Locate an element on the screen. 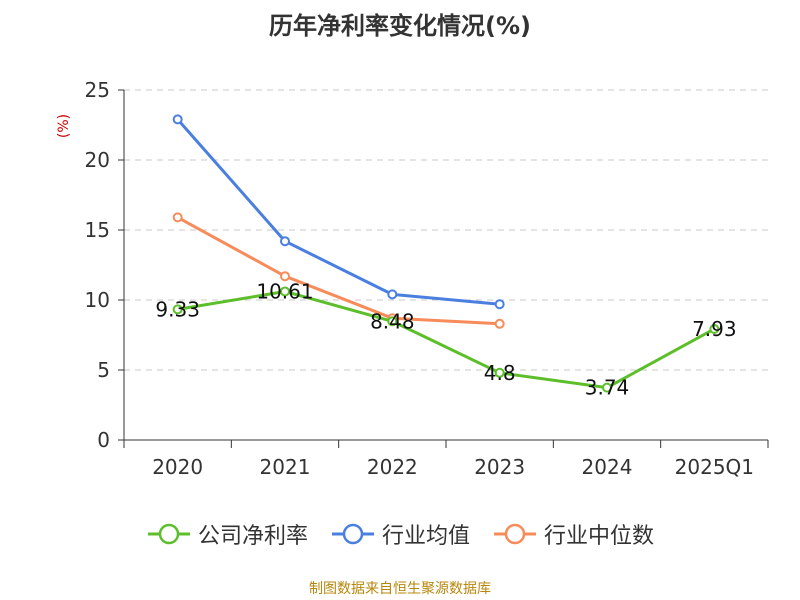 The height and width of the screenshot is (600, 800). y-tick-label: 10 is located at coordinates (97, 300).